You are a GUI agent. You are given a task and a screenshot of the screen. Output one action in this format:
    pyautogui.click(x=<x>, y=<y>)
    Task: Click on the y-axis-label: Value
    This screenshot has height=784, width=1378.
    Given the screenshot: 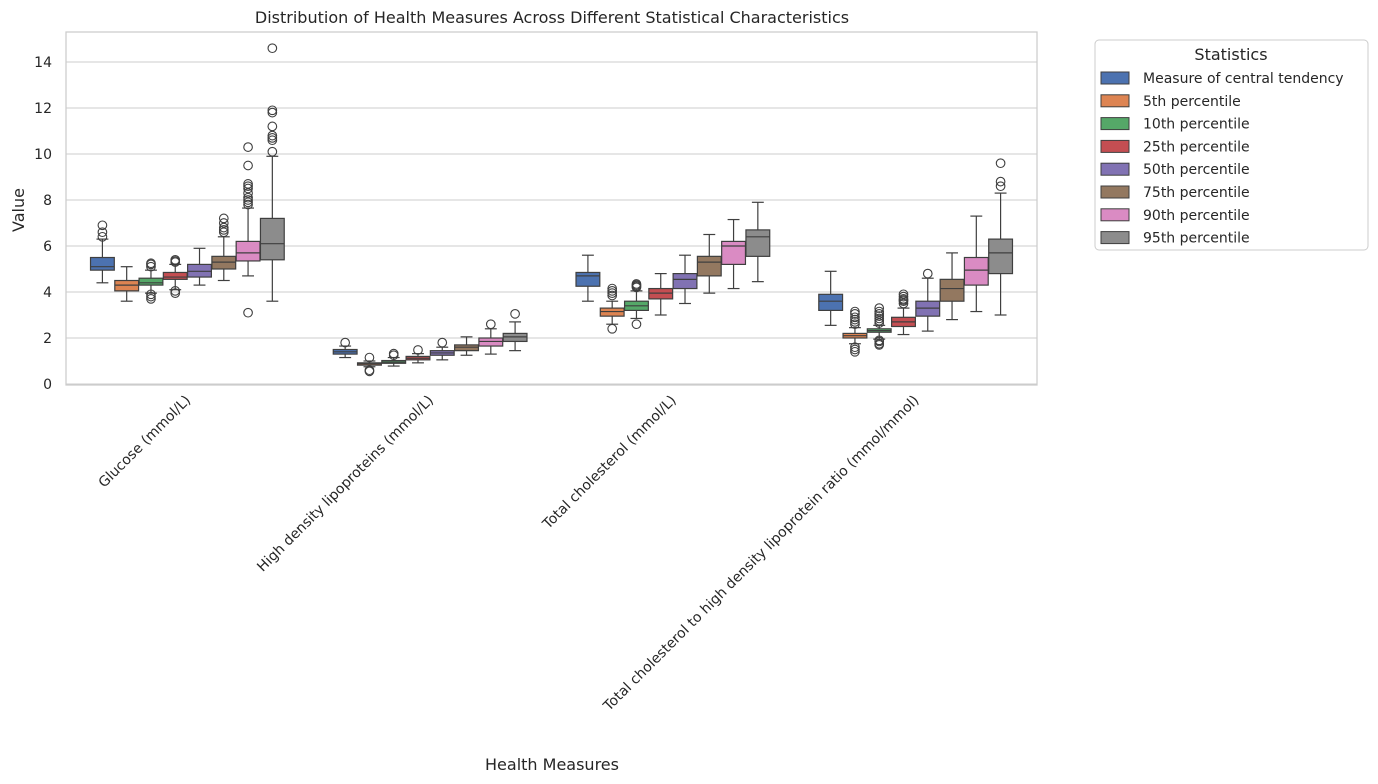 What is the action you would take?
    pyautogui.click(x=18, y=210)
    